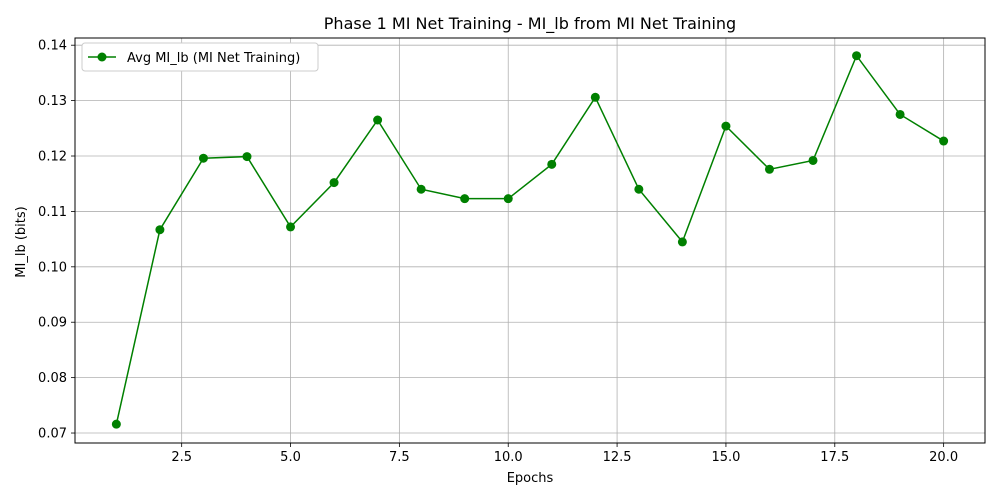 The image size is (1000, 500). Describe the element at coordinates (102, 57) in the screenshot. I see `legend-point-marker` at that location.